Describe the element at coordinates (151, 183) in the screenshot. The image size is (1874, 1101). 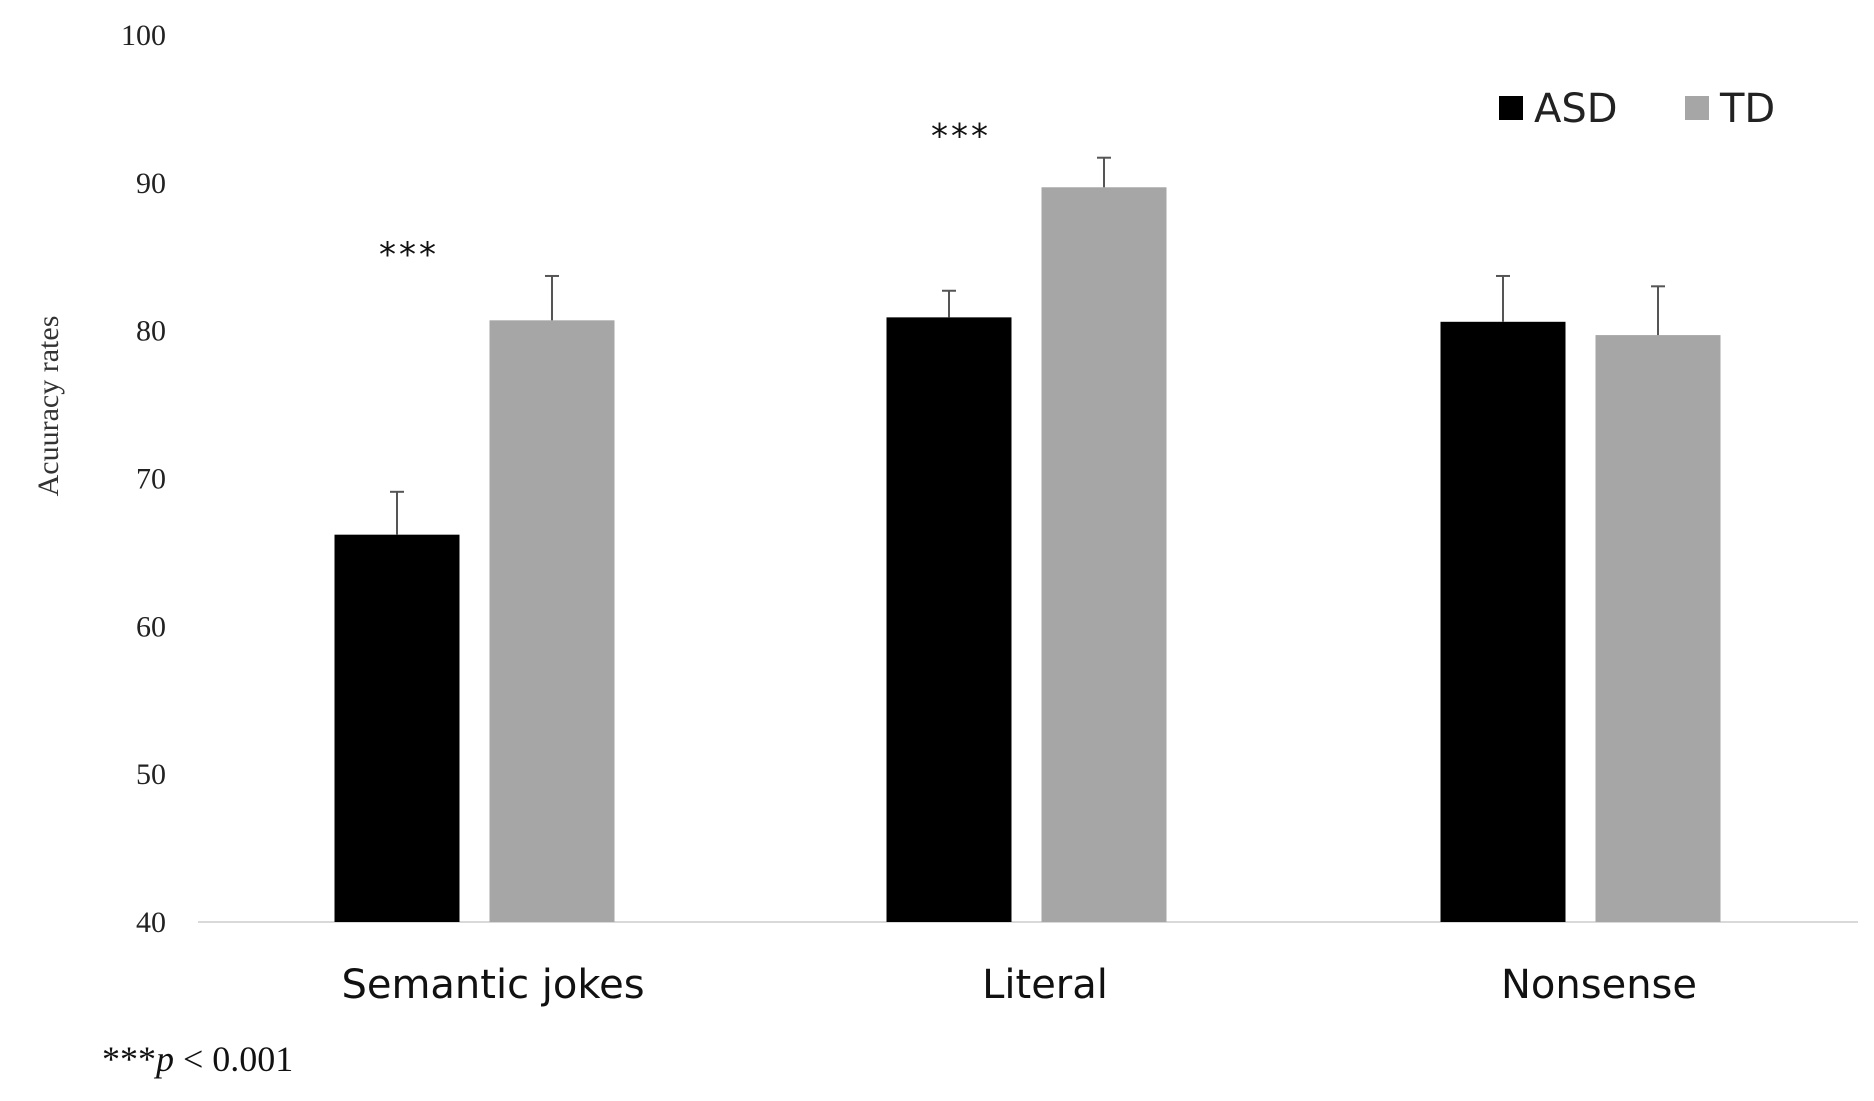
I see `y-tick-label: 90` at that location.